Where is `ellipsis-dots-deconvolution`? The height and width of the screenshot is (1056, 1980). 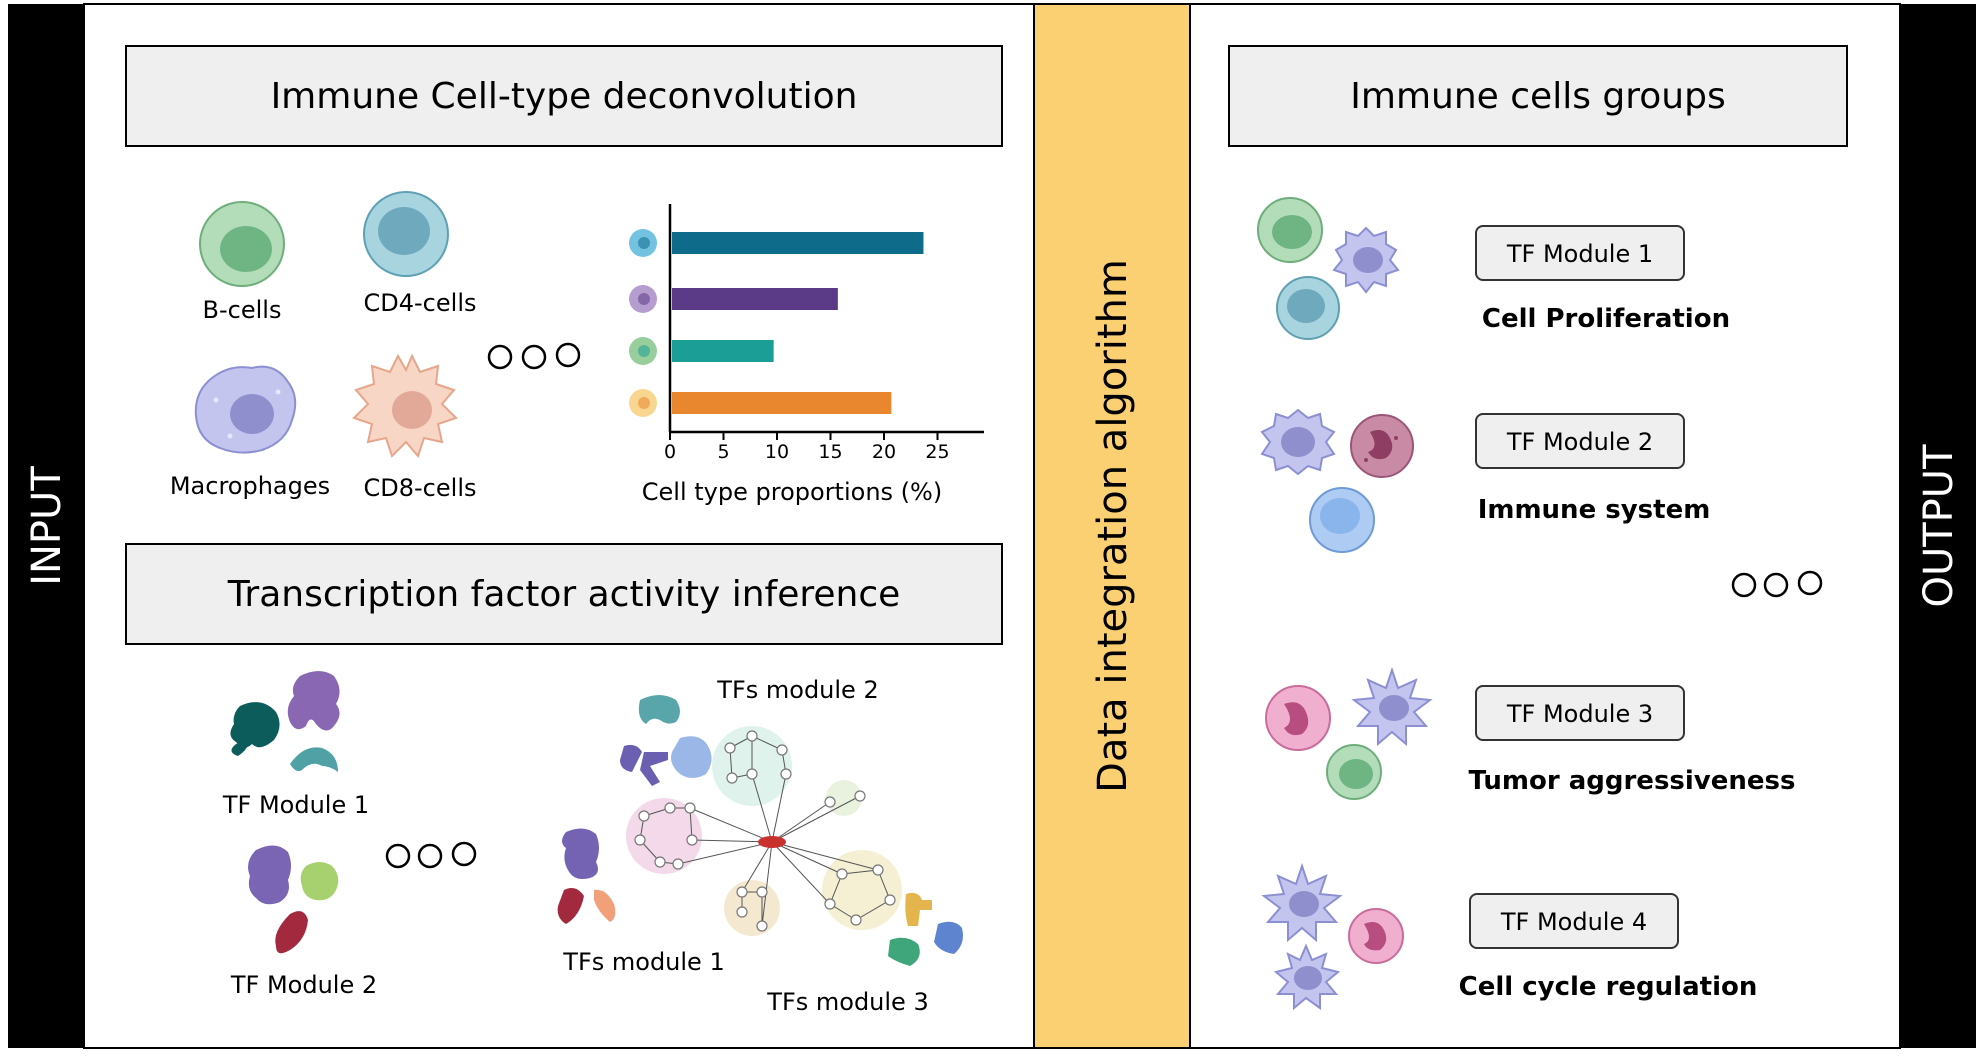 ellipsis-dots-deconvolution is located at coordinates (534, 356).